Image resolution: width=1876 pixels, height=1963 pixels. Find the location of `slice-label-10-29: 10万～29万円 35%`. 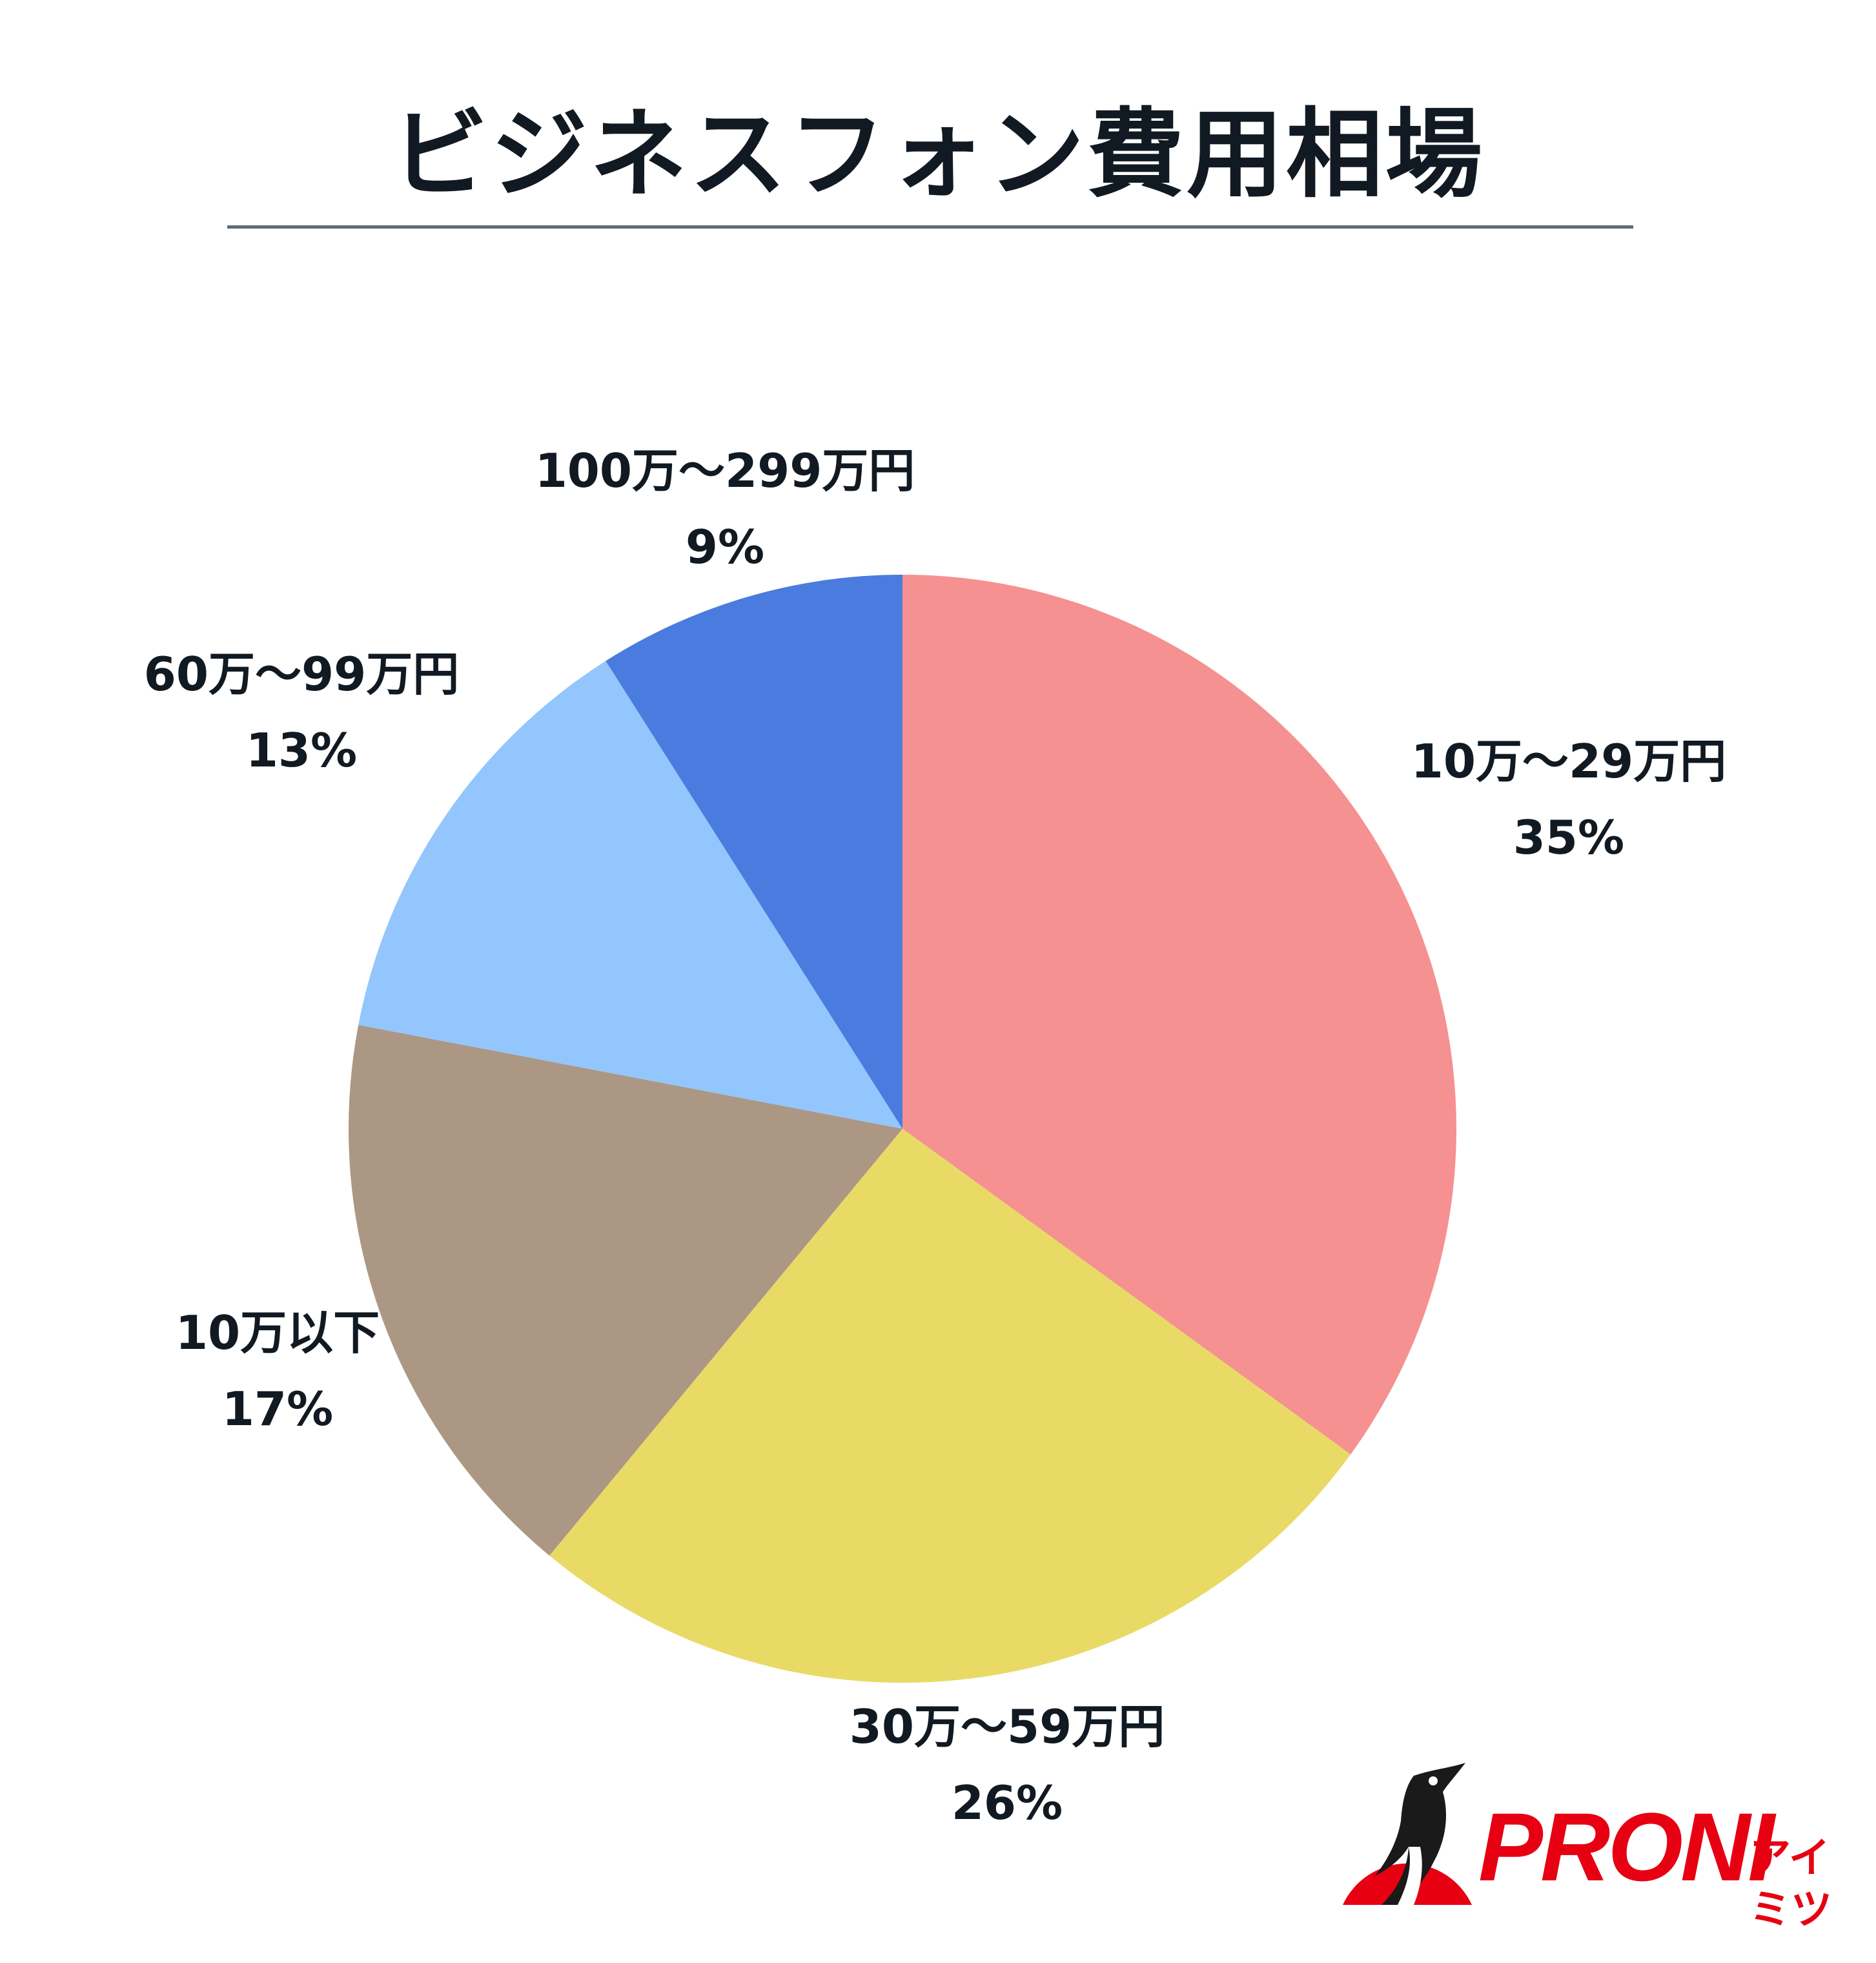

slice-label-10-29: 10万～29万円 35% is located at coordinates (1569, 799).